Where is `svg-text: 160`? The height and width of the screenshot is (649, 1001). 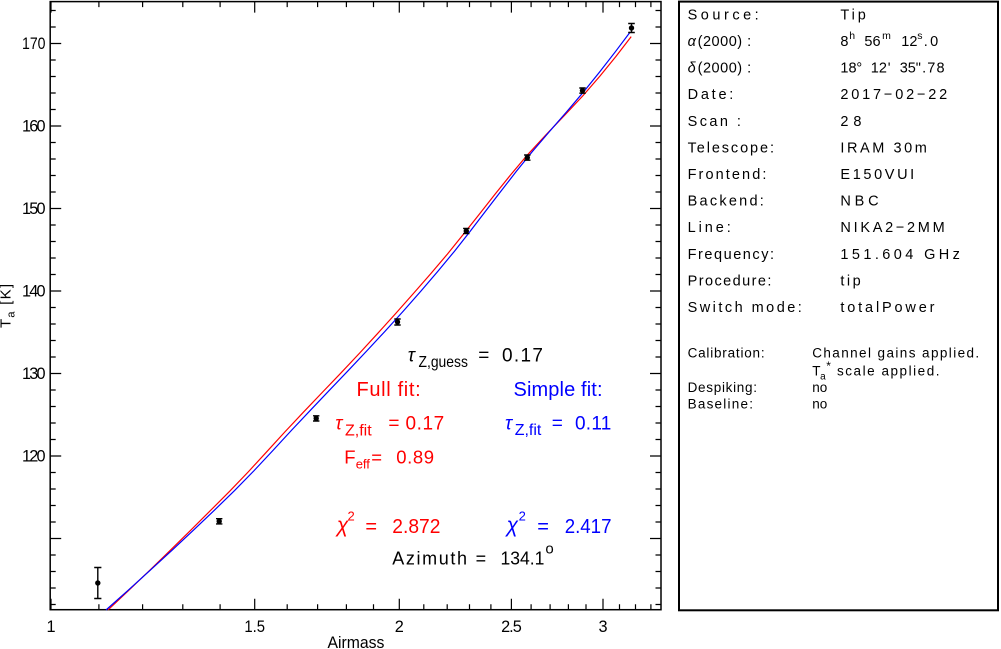
svg-text: 160 is located at coordinates (34, 127).